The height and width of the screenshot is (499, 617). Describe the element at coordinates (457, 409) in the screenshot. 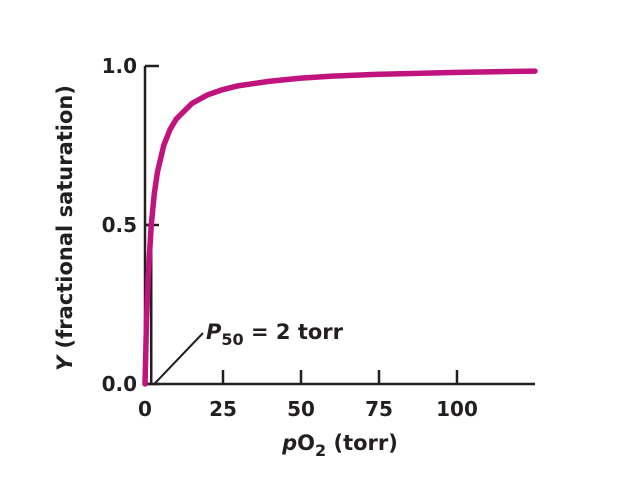

I see `x-tick-label: 100` at that location.